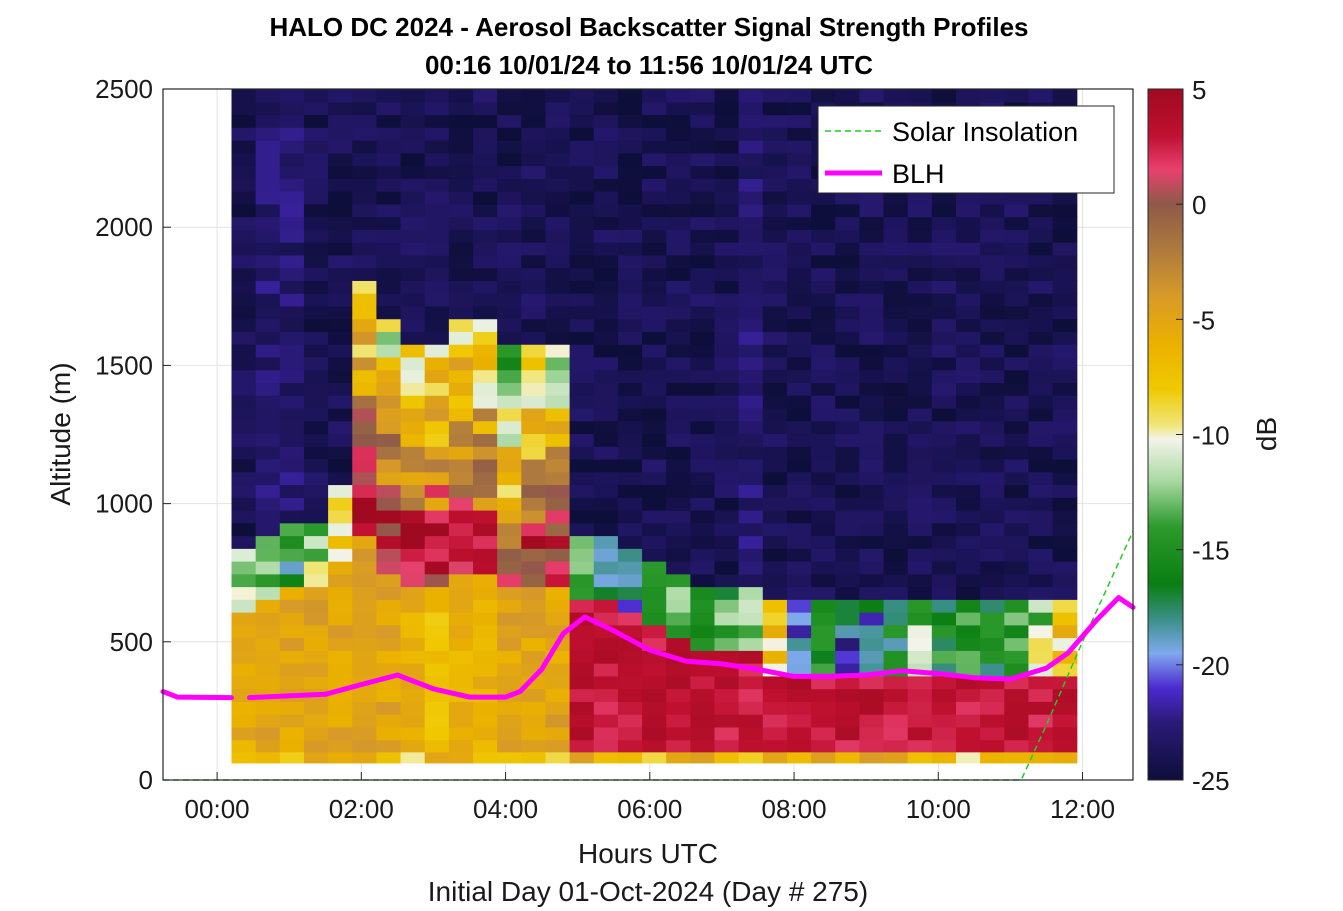 The height and width of the screenshot is (911, 1343). I want to click on colorbar-tick-label: -25, so click(1211, 781).